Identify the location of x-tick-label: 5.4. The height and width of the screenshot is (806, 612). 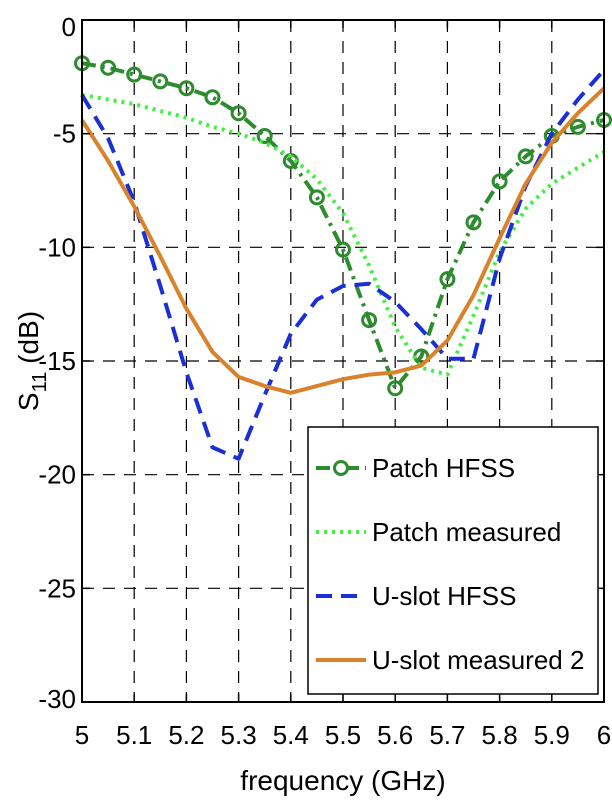
(291, 735).